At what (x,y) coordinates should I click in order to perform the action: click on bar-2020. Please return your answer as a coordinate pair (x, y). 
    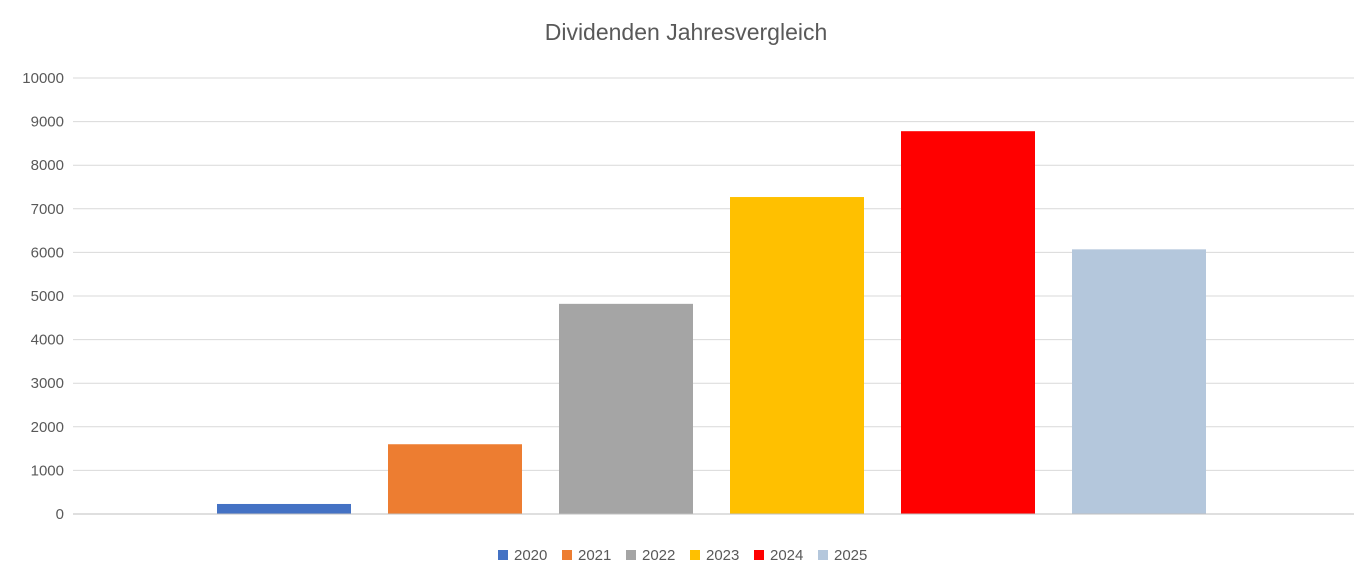
    Looking at the image, I should click on (284, 508).